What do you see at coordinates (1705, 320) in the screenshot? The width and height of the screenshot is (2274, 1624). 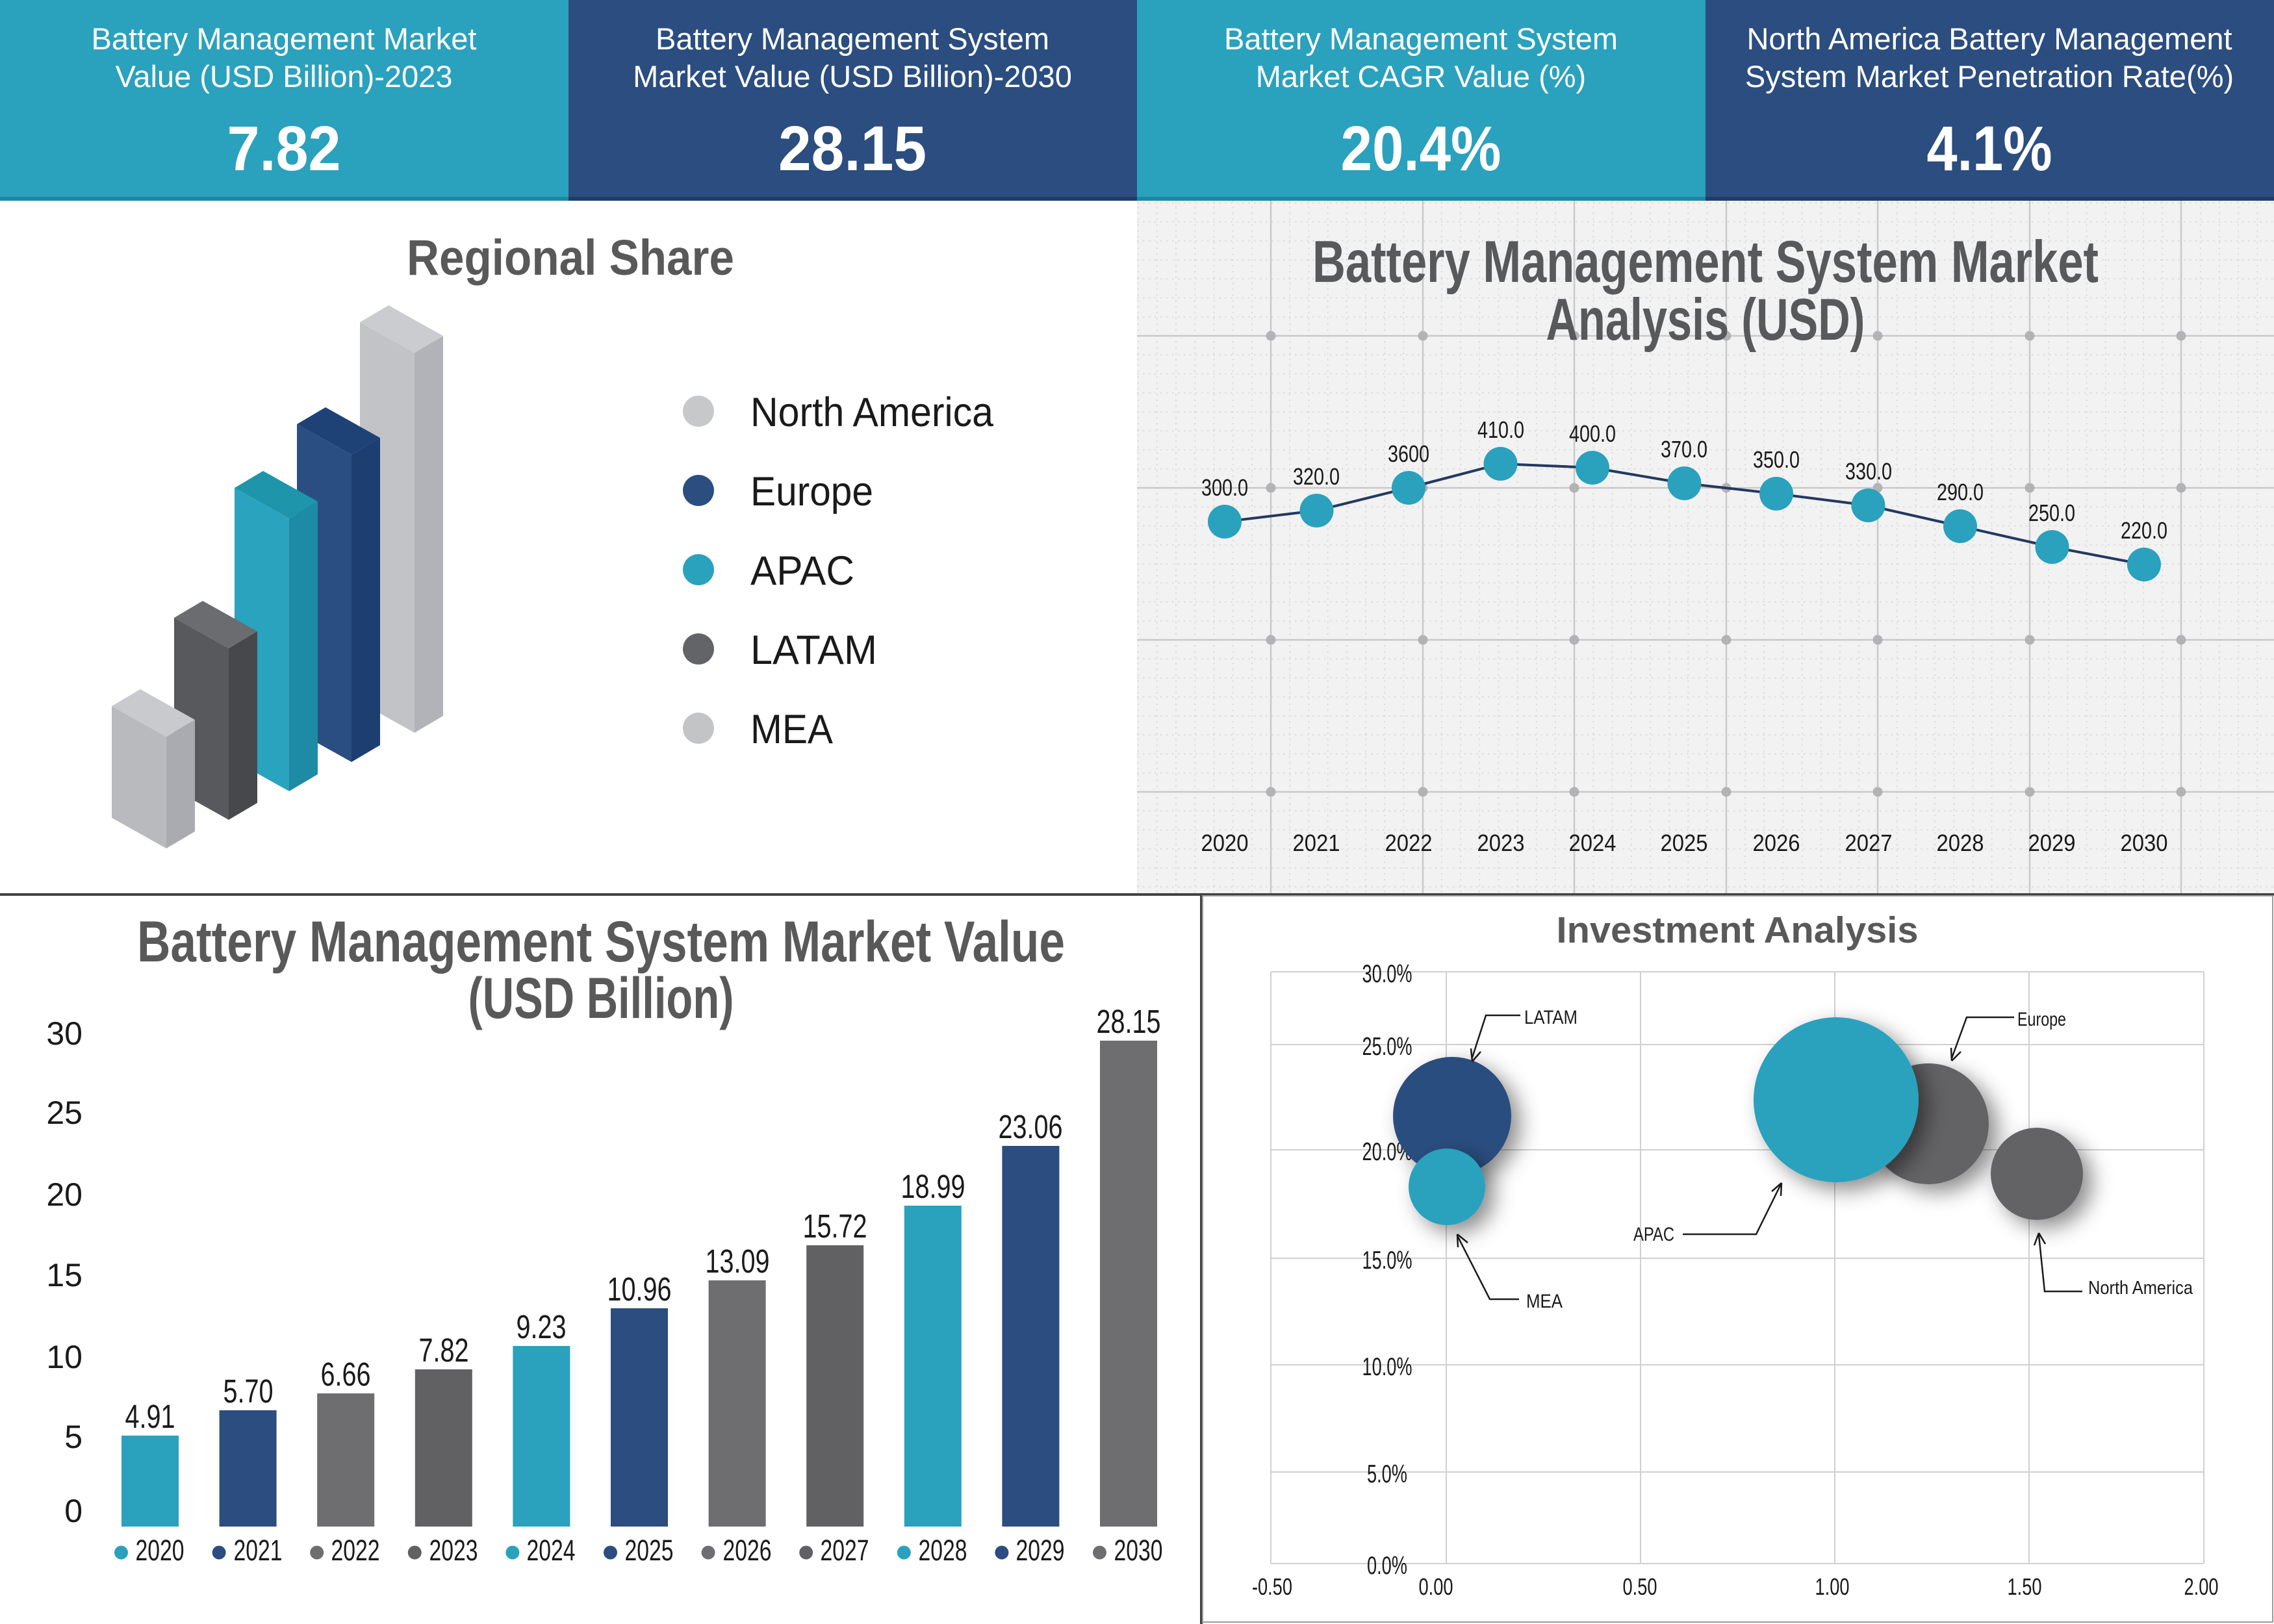 I see `svg-text: Analysis (USD)` at bounding box center [1705, 320].